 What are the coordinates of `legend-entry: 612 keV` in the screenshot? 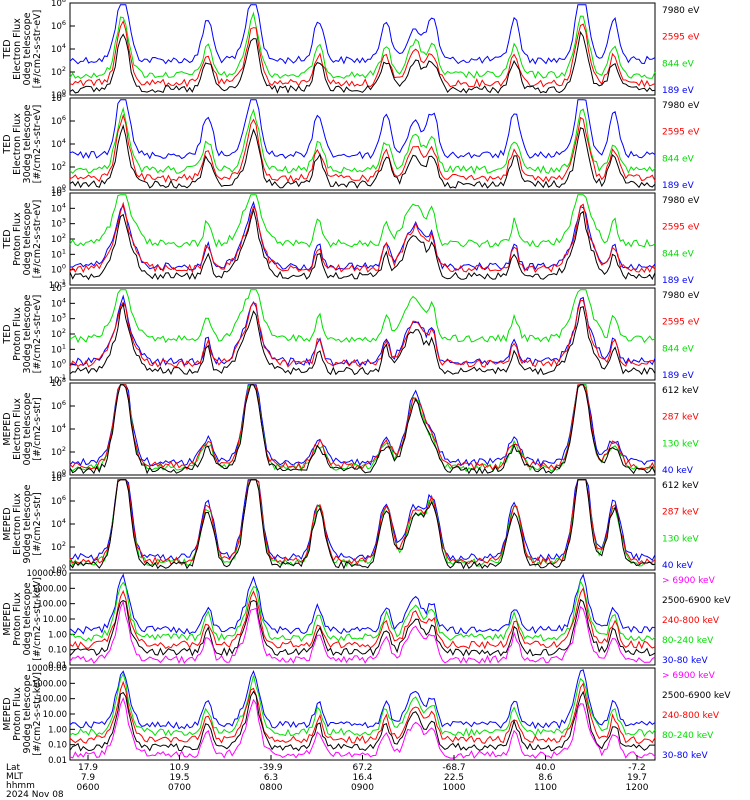 It's located at (680, 391).